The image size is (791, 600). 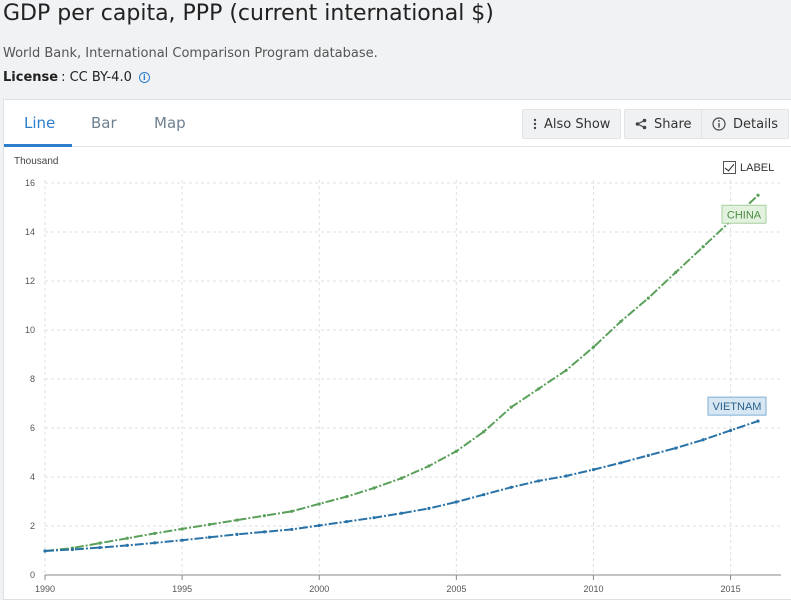 I want to click on license-label: License, so click(x=31, y=77).